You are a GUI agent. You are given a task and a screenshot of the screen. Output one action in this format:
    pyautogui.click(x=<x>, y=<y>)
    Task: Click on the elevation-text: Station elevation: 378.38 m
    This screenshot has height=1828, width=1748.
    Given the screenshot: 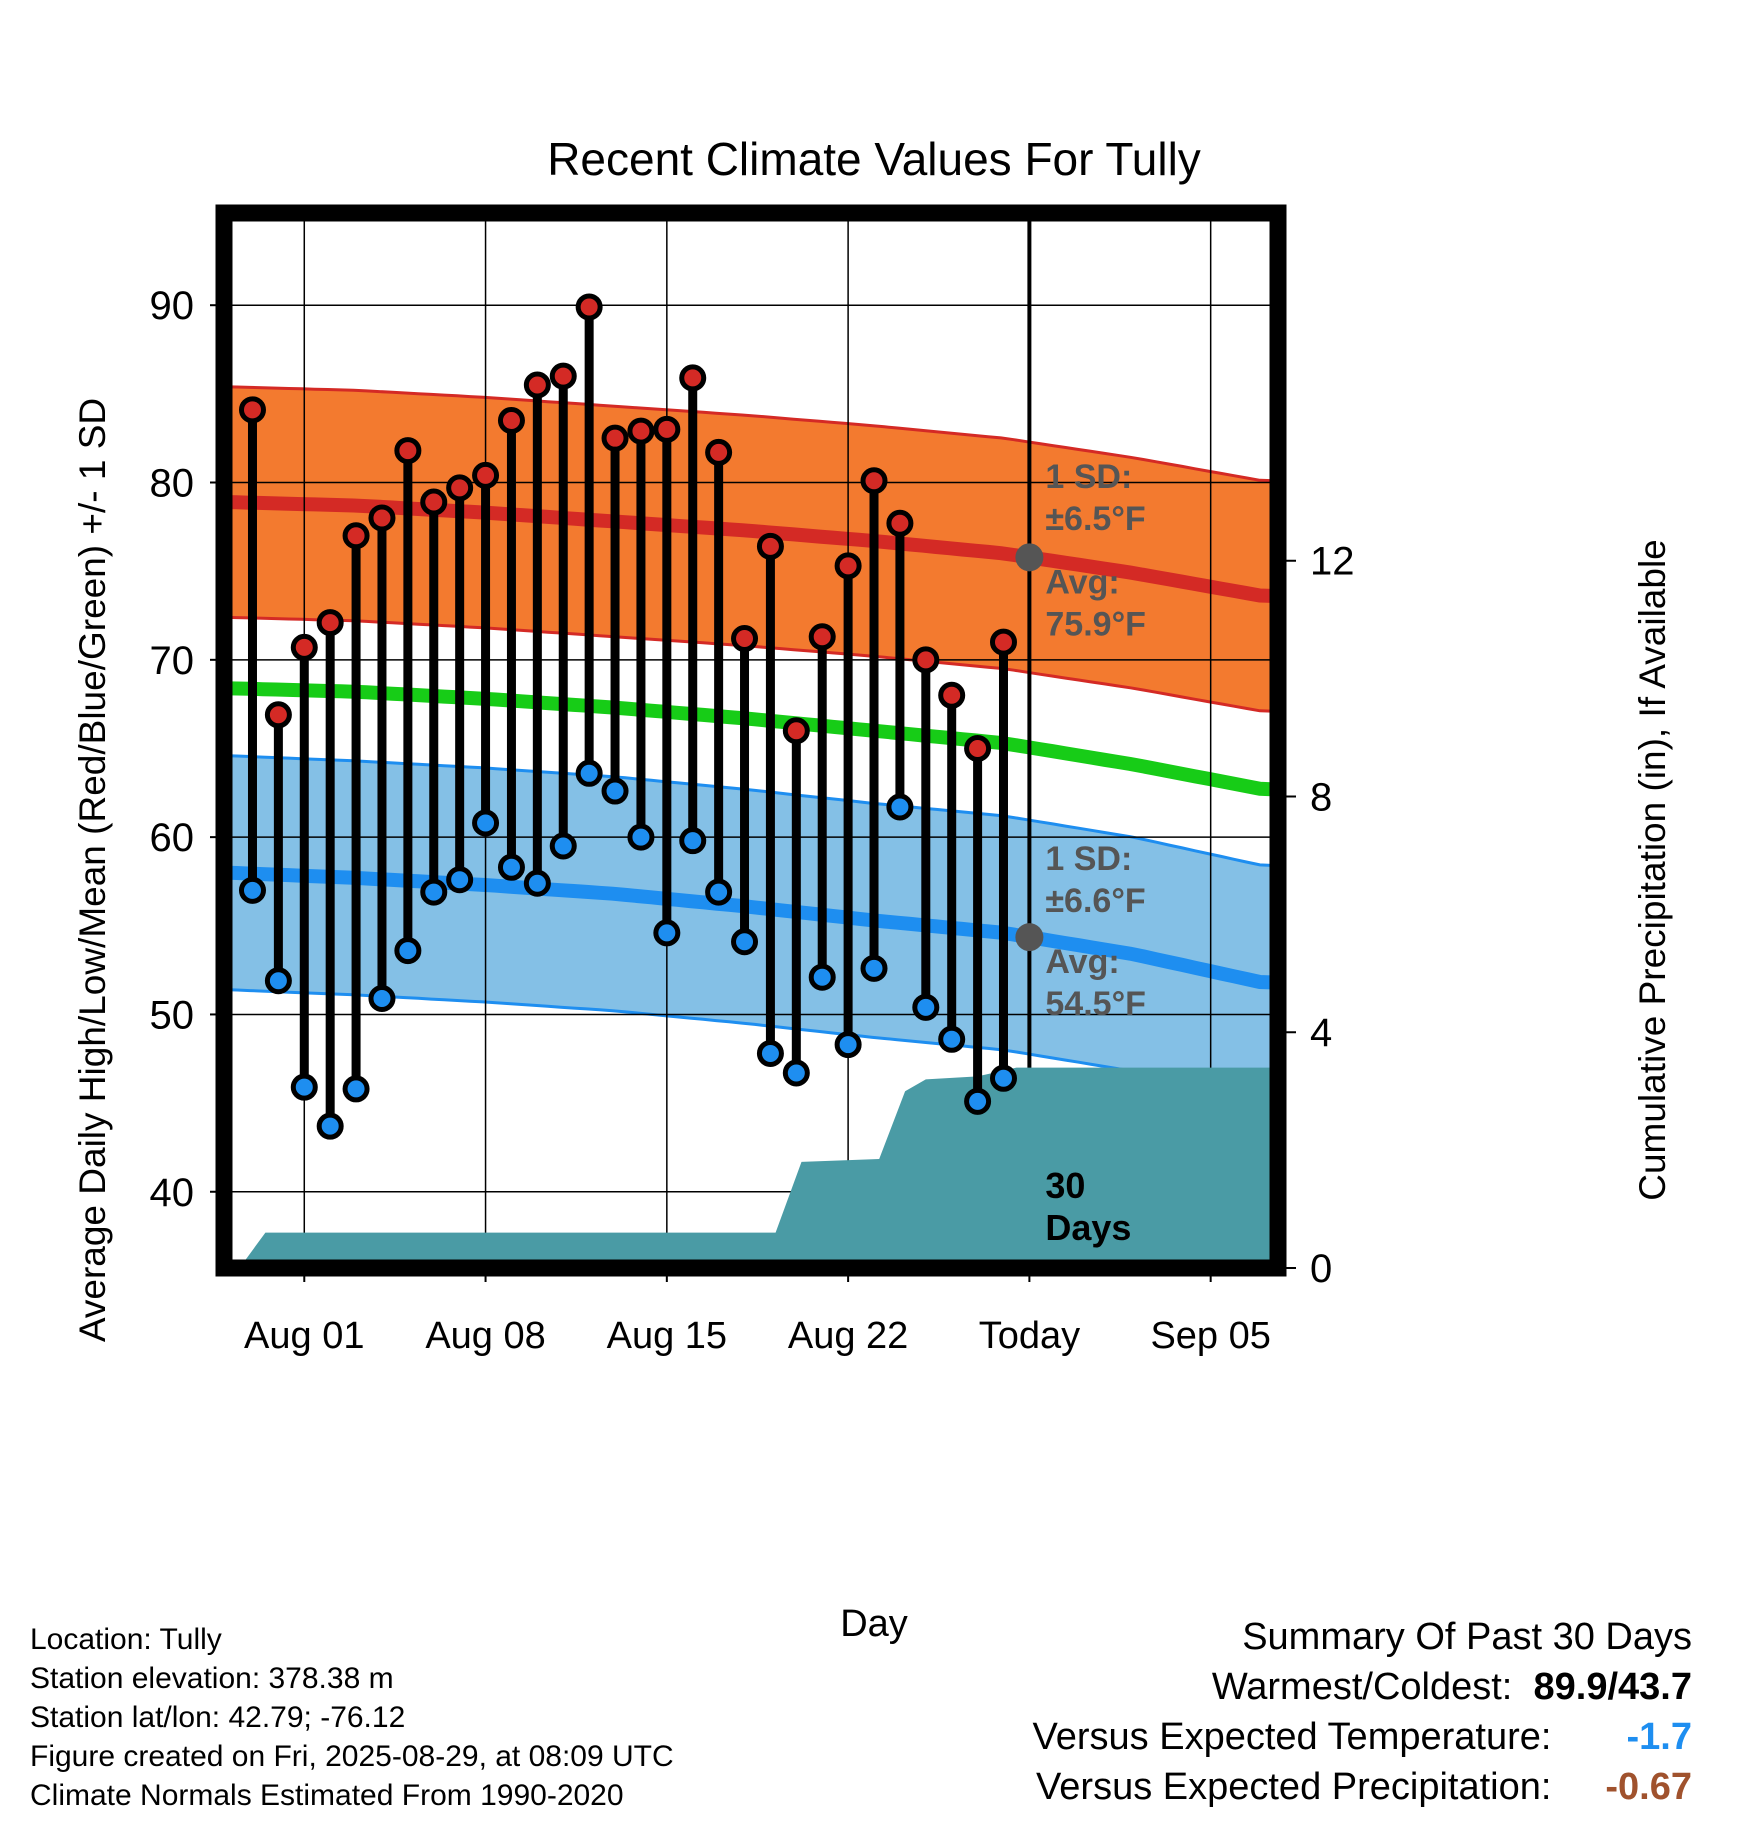 What is the action you would take?
    pyautogui.click(x=212, y=1678)
    